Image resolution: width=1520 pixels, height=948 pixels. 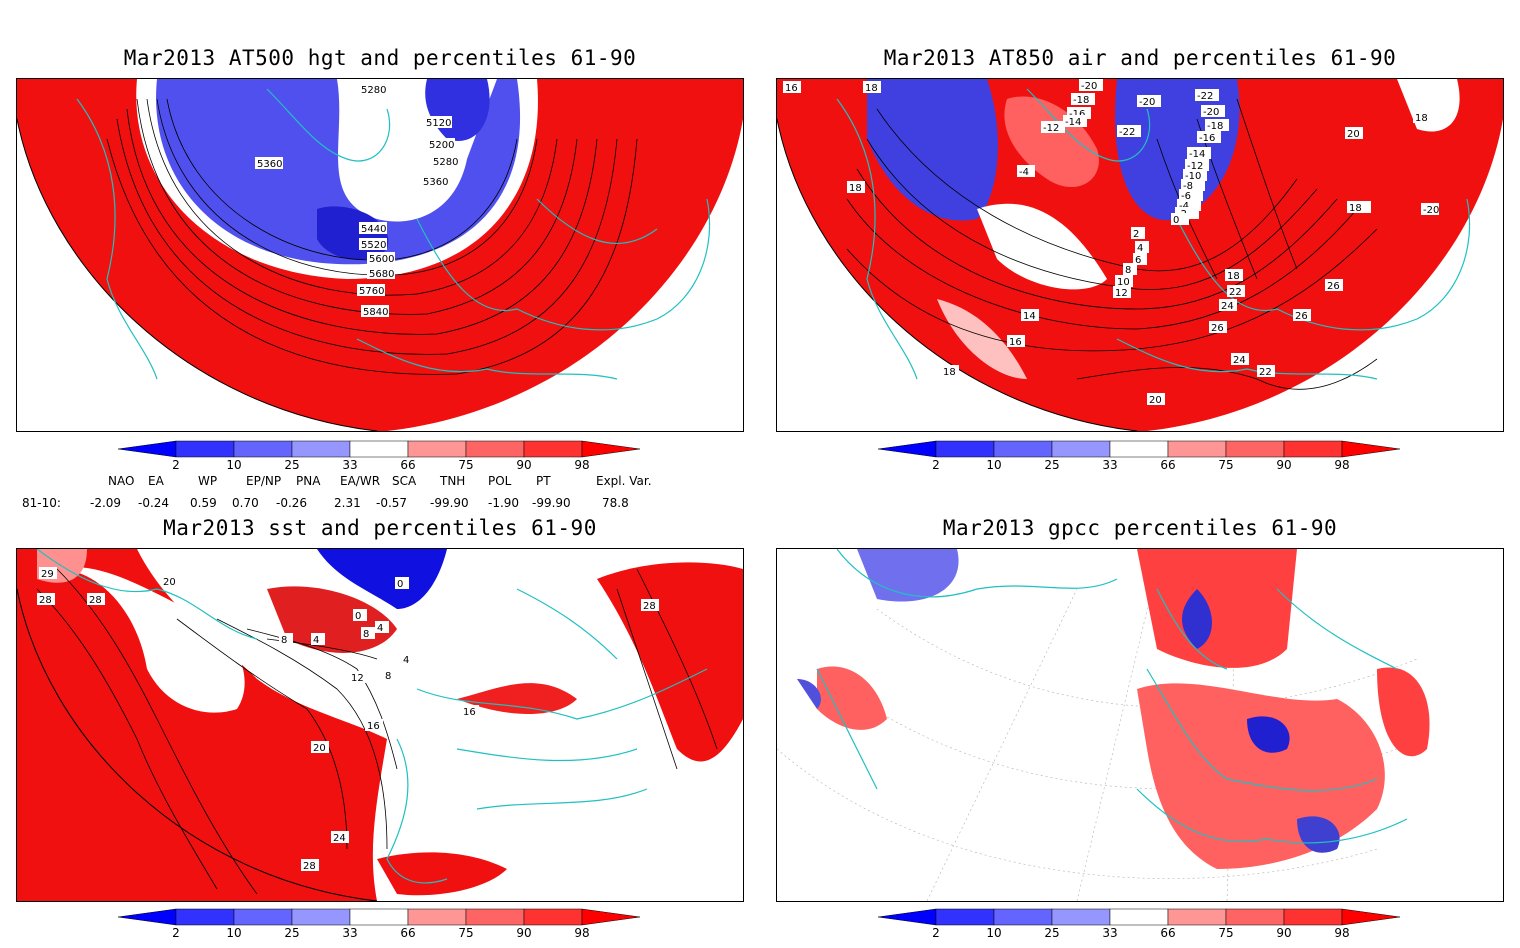 What do you see at coordinates (1138, 260) in the screenshot?
I see `contour-label: 6` at bounding box center [1138, 260].